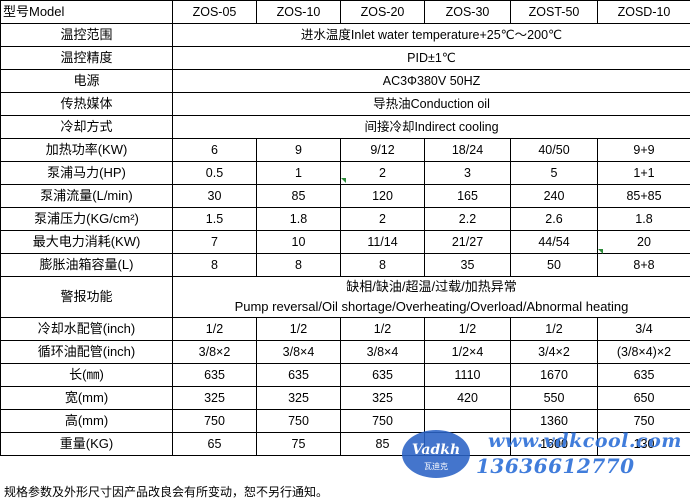 This screenshot has width=690, height=501. What do you see at coordinates (431, 58) in the screenshot?
I see `merged-value: PID±1℃` at bounding box center [431, 58].